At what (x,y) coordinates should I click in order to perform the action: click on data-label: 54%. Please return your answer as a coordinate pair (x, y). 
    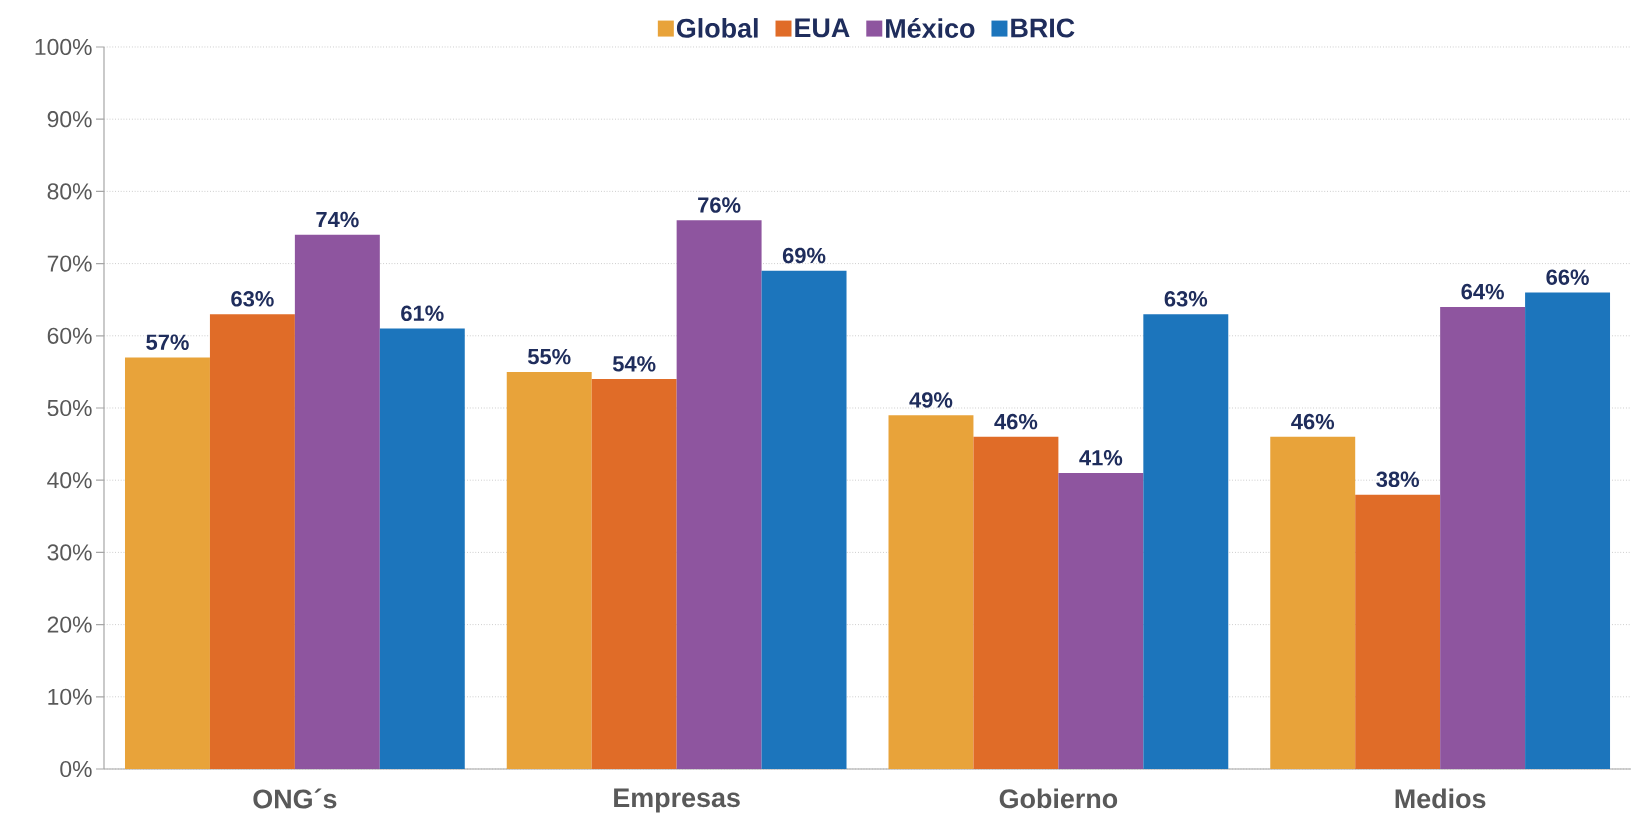
    Looking at the image, I should click on (634, 364).